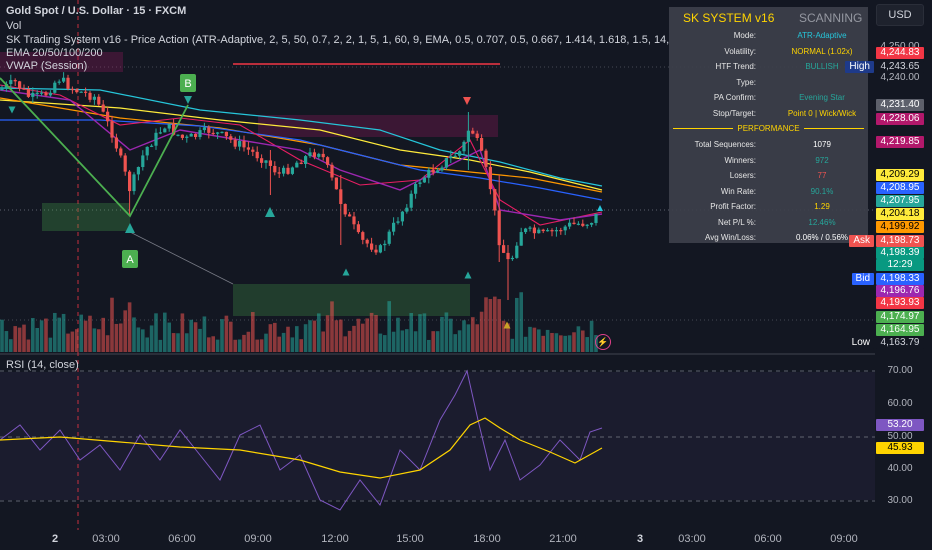 The width and height of the screenshot is (932, 550). I want to click on panel-title: SK SYSTEM v16, so click(729, 18).